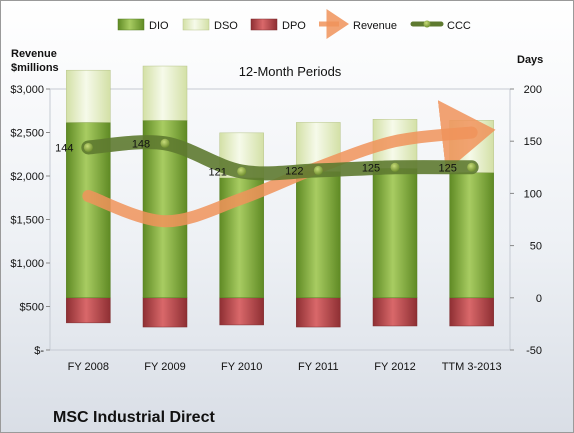 This screenshot has height=433, width=574. Describe the element at coordinates (131, 24) in the screenshot. I see `legend-swatch-dio` at that location.